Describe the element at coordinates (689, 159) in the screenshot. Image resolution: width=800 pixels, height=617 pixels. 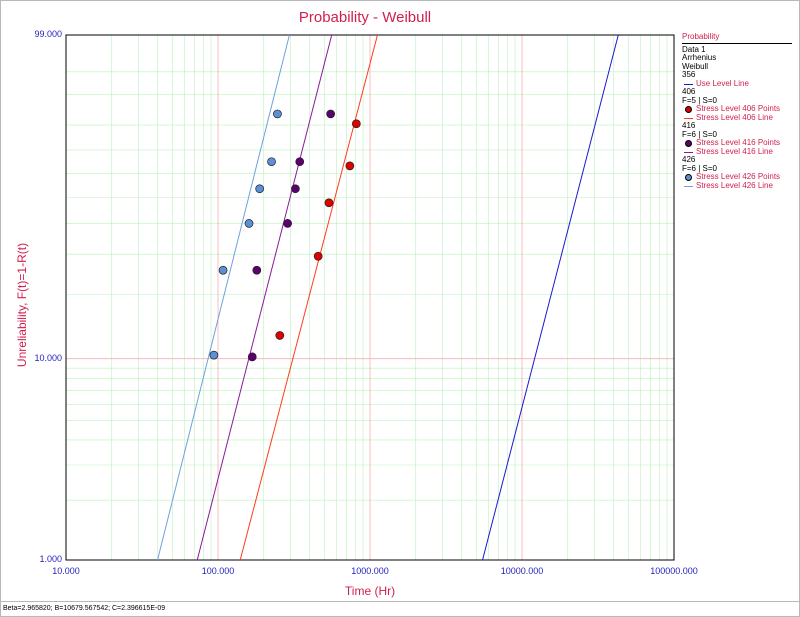
I see `legend-stress-426: 426` at that location.